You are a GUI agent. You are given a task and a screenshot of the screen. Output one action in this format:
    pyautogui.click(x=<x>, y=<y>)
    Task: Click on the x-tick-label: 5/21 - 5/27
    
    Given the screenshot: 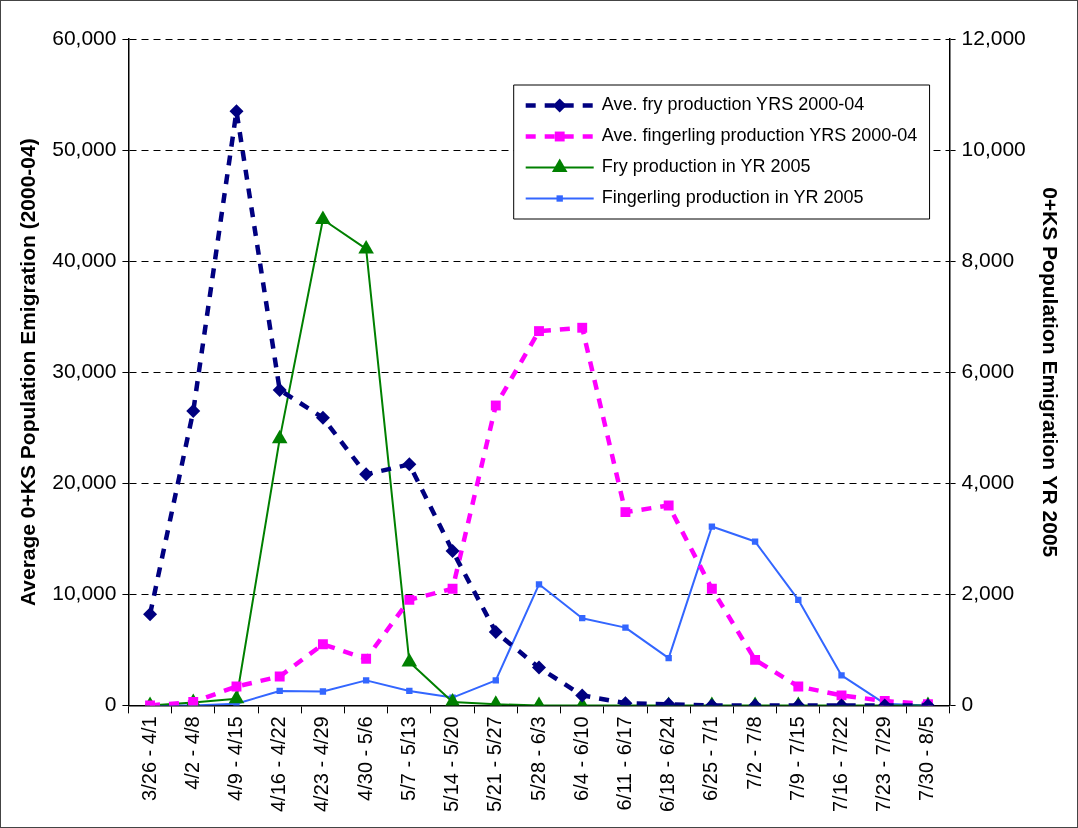 What is the action you would take?
    pyautogui.click(x=494, y=764)
    